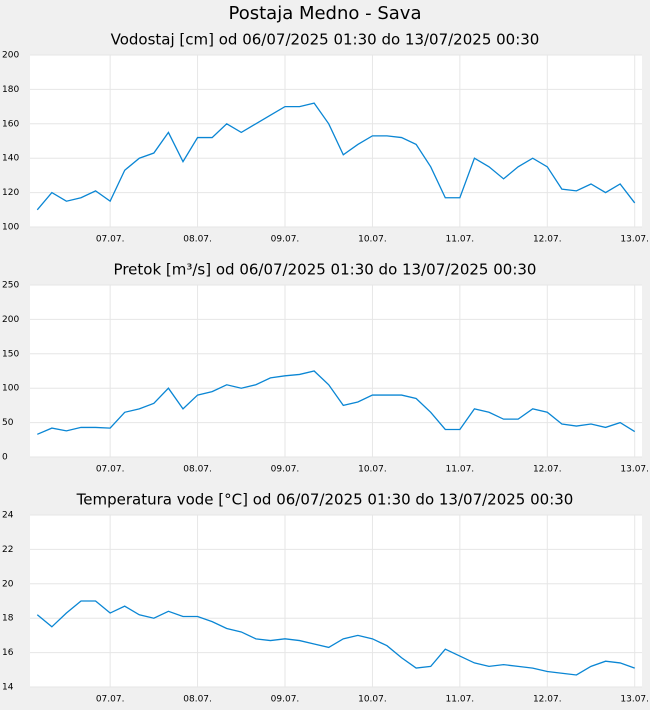 The width and height of the screenshot is (650, 710). I want to click on y-tick-label: 150, so click(10, 354).